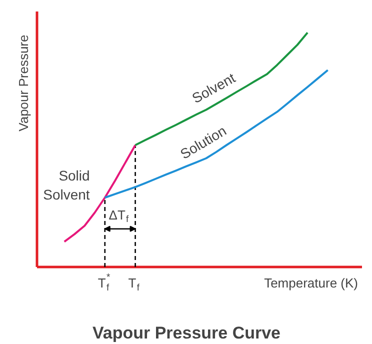 The image size is (372, 344). What do you see at coordinates (311, 283) in the screenshot?
I see `x-axis-title: Temperature (K)` at bounding box center [311, 283].